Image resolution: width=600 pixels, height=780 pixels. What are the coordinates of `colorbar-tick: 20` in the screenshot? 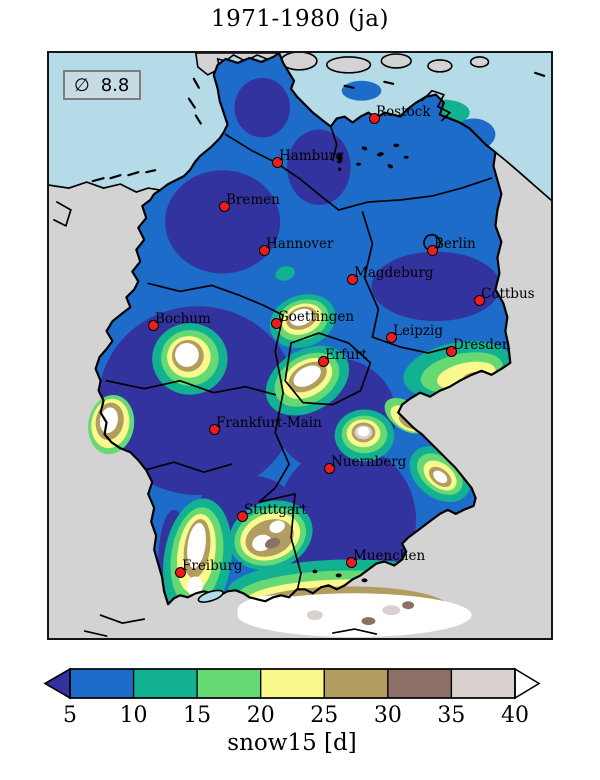 It's located at (261, 715).